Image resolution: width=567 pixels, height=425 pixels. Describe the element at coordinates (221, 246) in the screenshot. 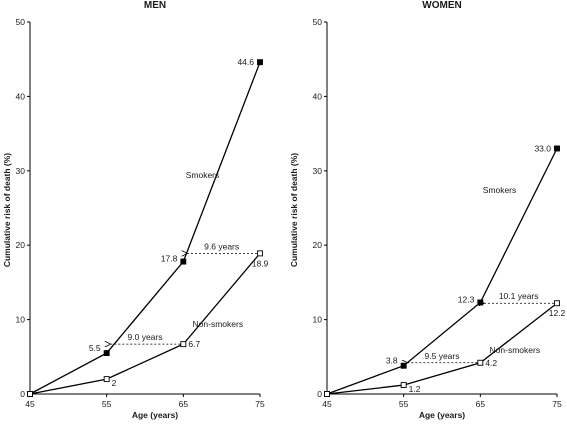

I see `gap-annotation: 9.6 years` at that location.